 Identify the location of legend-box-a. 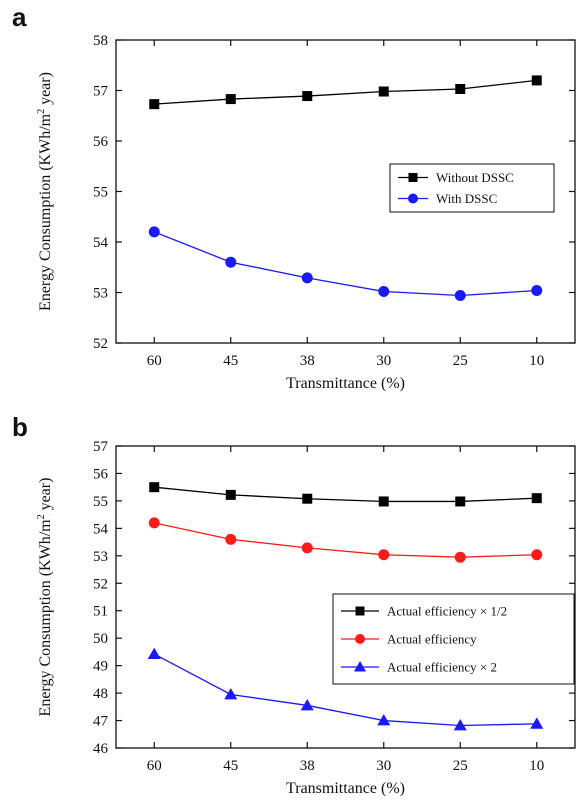
(472, 188).